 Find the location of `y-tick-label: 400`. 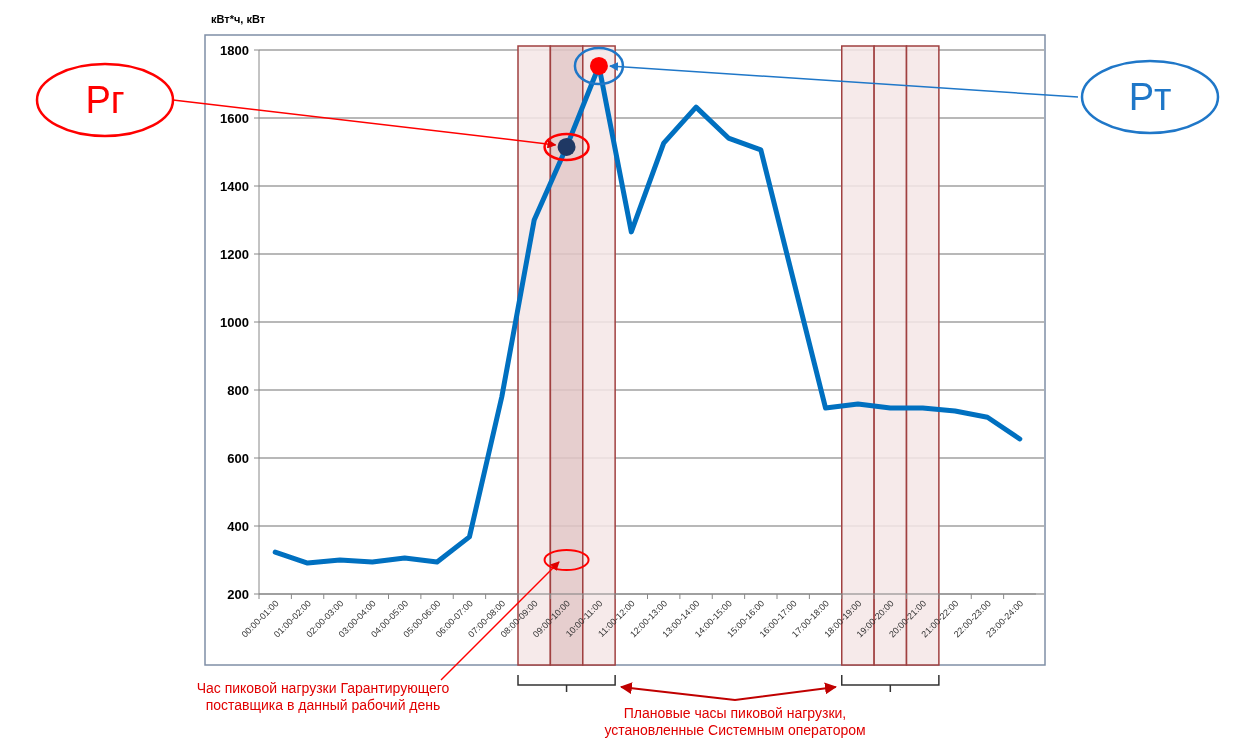

y-tick-label: 400 is located at coordinates (238, 526).